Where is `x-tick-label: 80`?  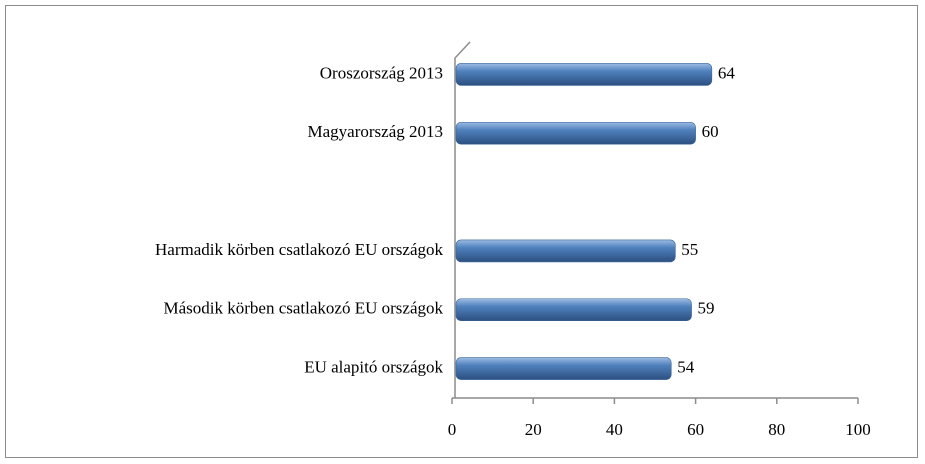 x-tick-label: 80 is located at coordinates (776, 429).